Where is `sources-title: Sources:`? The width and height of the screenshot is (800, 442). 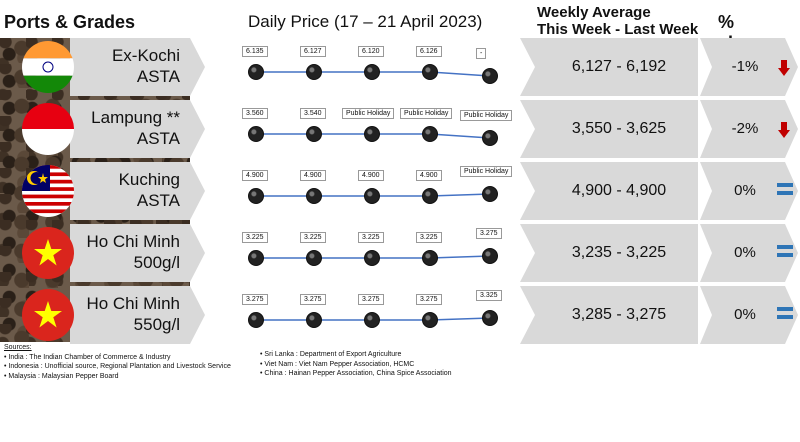
sources-title: Sources: is located at coordinates (18, 347).